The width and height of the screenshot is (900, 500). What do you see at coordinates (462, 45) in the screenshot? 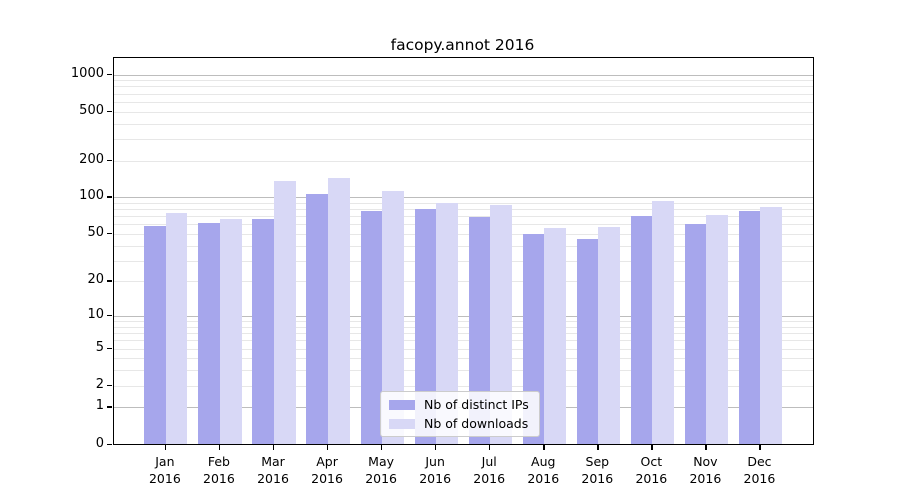
I see `chart-title: facopy.annot 2016` at bounding box center [462, 45].